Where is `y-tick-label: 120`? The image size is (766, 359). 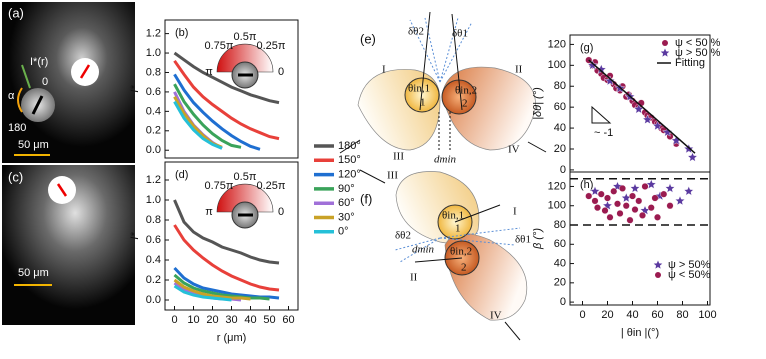
y-tick-label: 120 is located at coordinates (557, 186).